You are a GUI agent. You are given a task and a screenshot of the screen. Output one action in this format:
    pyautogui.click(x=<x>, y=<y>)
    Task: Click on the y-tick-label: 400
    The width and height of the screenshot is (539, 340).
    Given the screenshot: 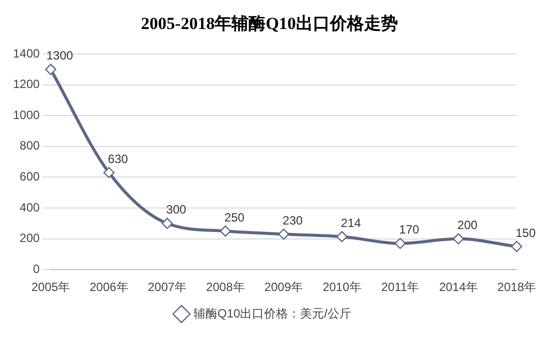 What is the action you would take?
    pyautogui.click(x=30, y=207)
    